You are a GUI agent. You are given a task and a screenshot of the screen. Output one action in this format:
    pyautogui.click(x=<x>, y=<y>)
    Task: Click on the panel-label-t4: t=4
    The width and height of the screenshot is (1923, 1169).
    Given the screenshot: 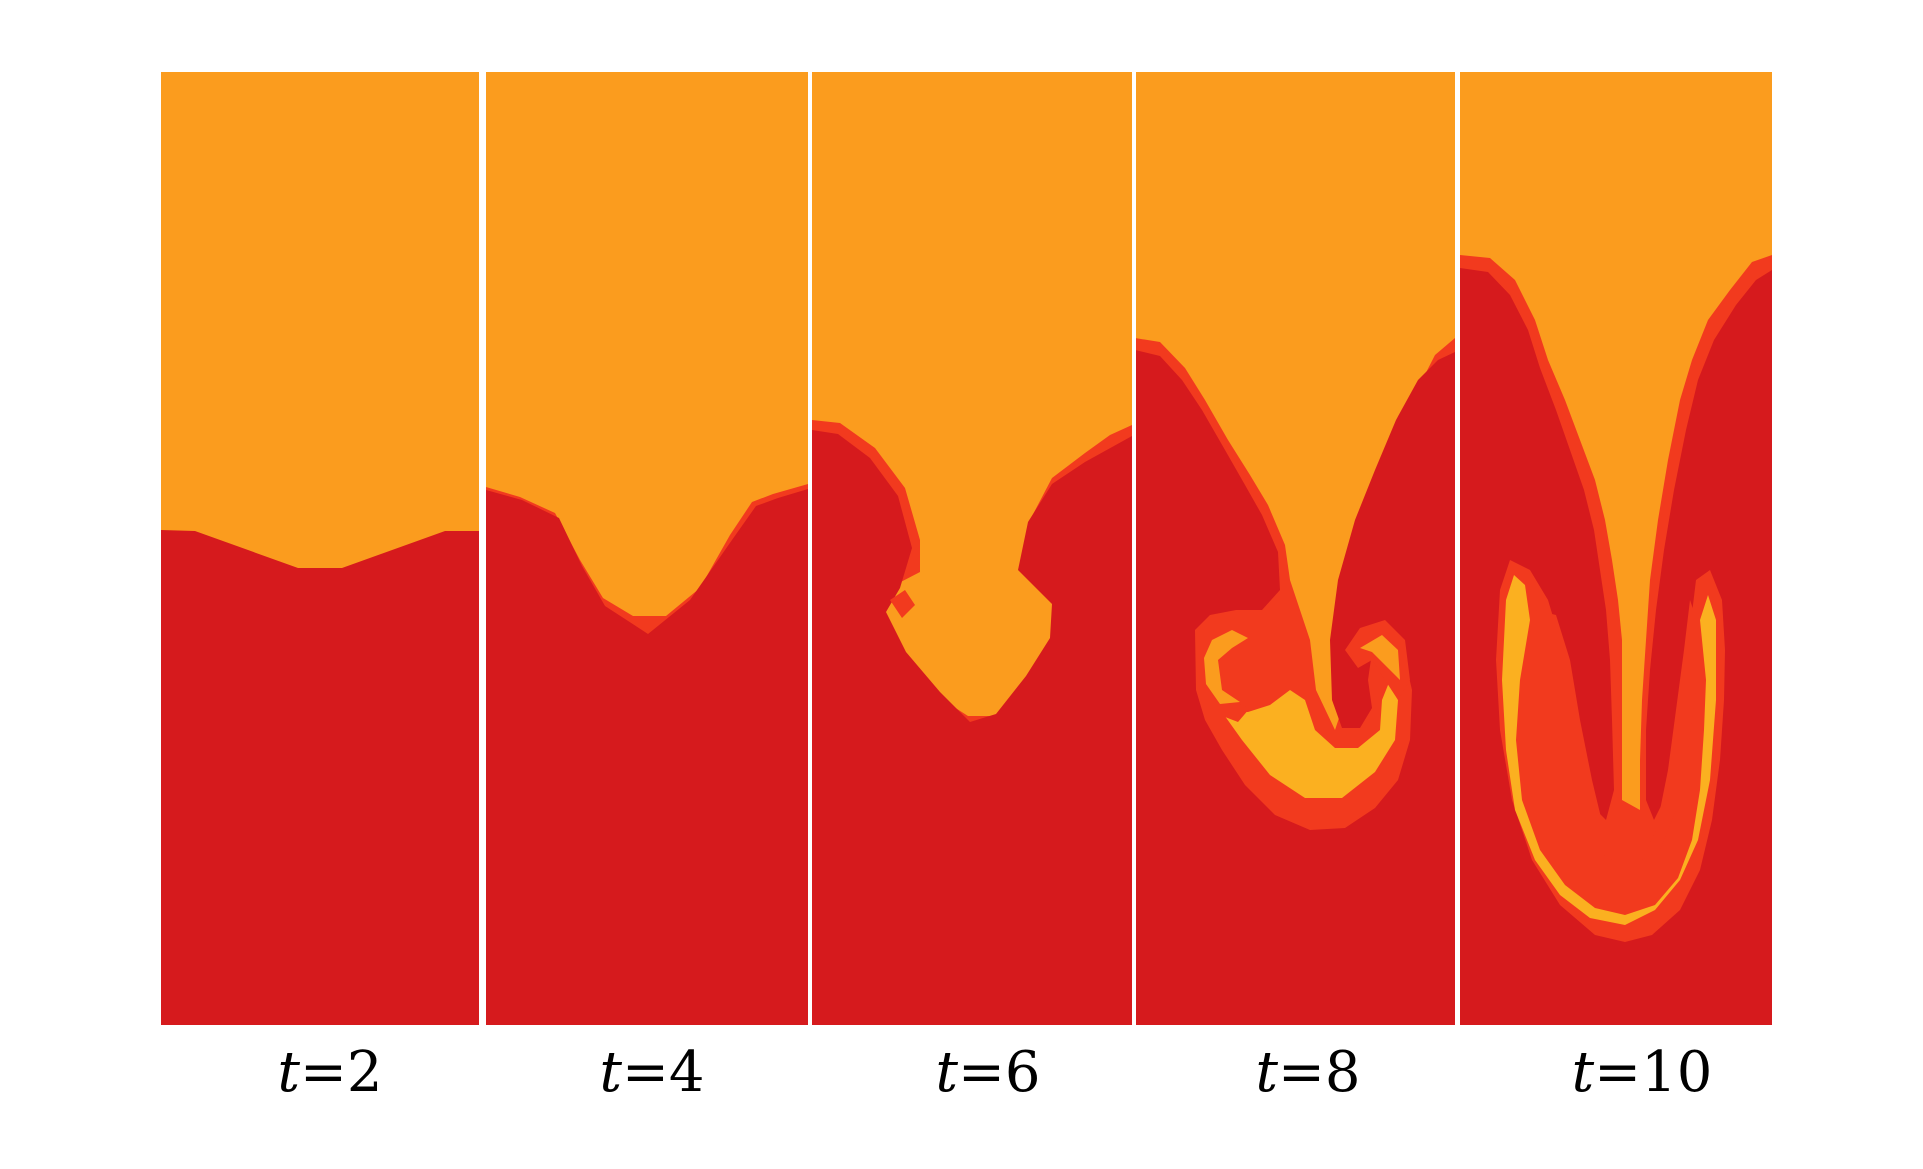 What is the action you would take?
    pyautogui.click(x=652, y=1073)
    